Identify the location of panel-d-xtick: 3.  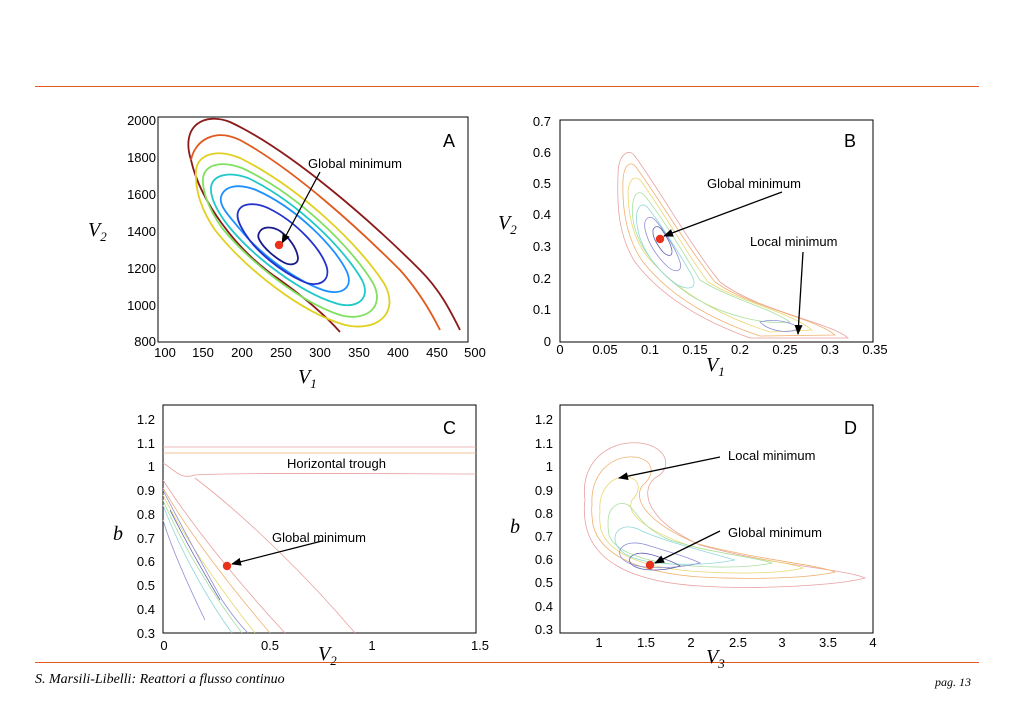
(781, 642).